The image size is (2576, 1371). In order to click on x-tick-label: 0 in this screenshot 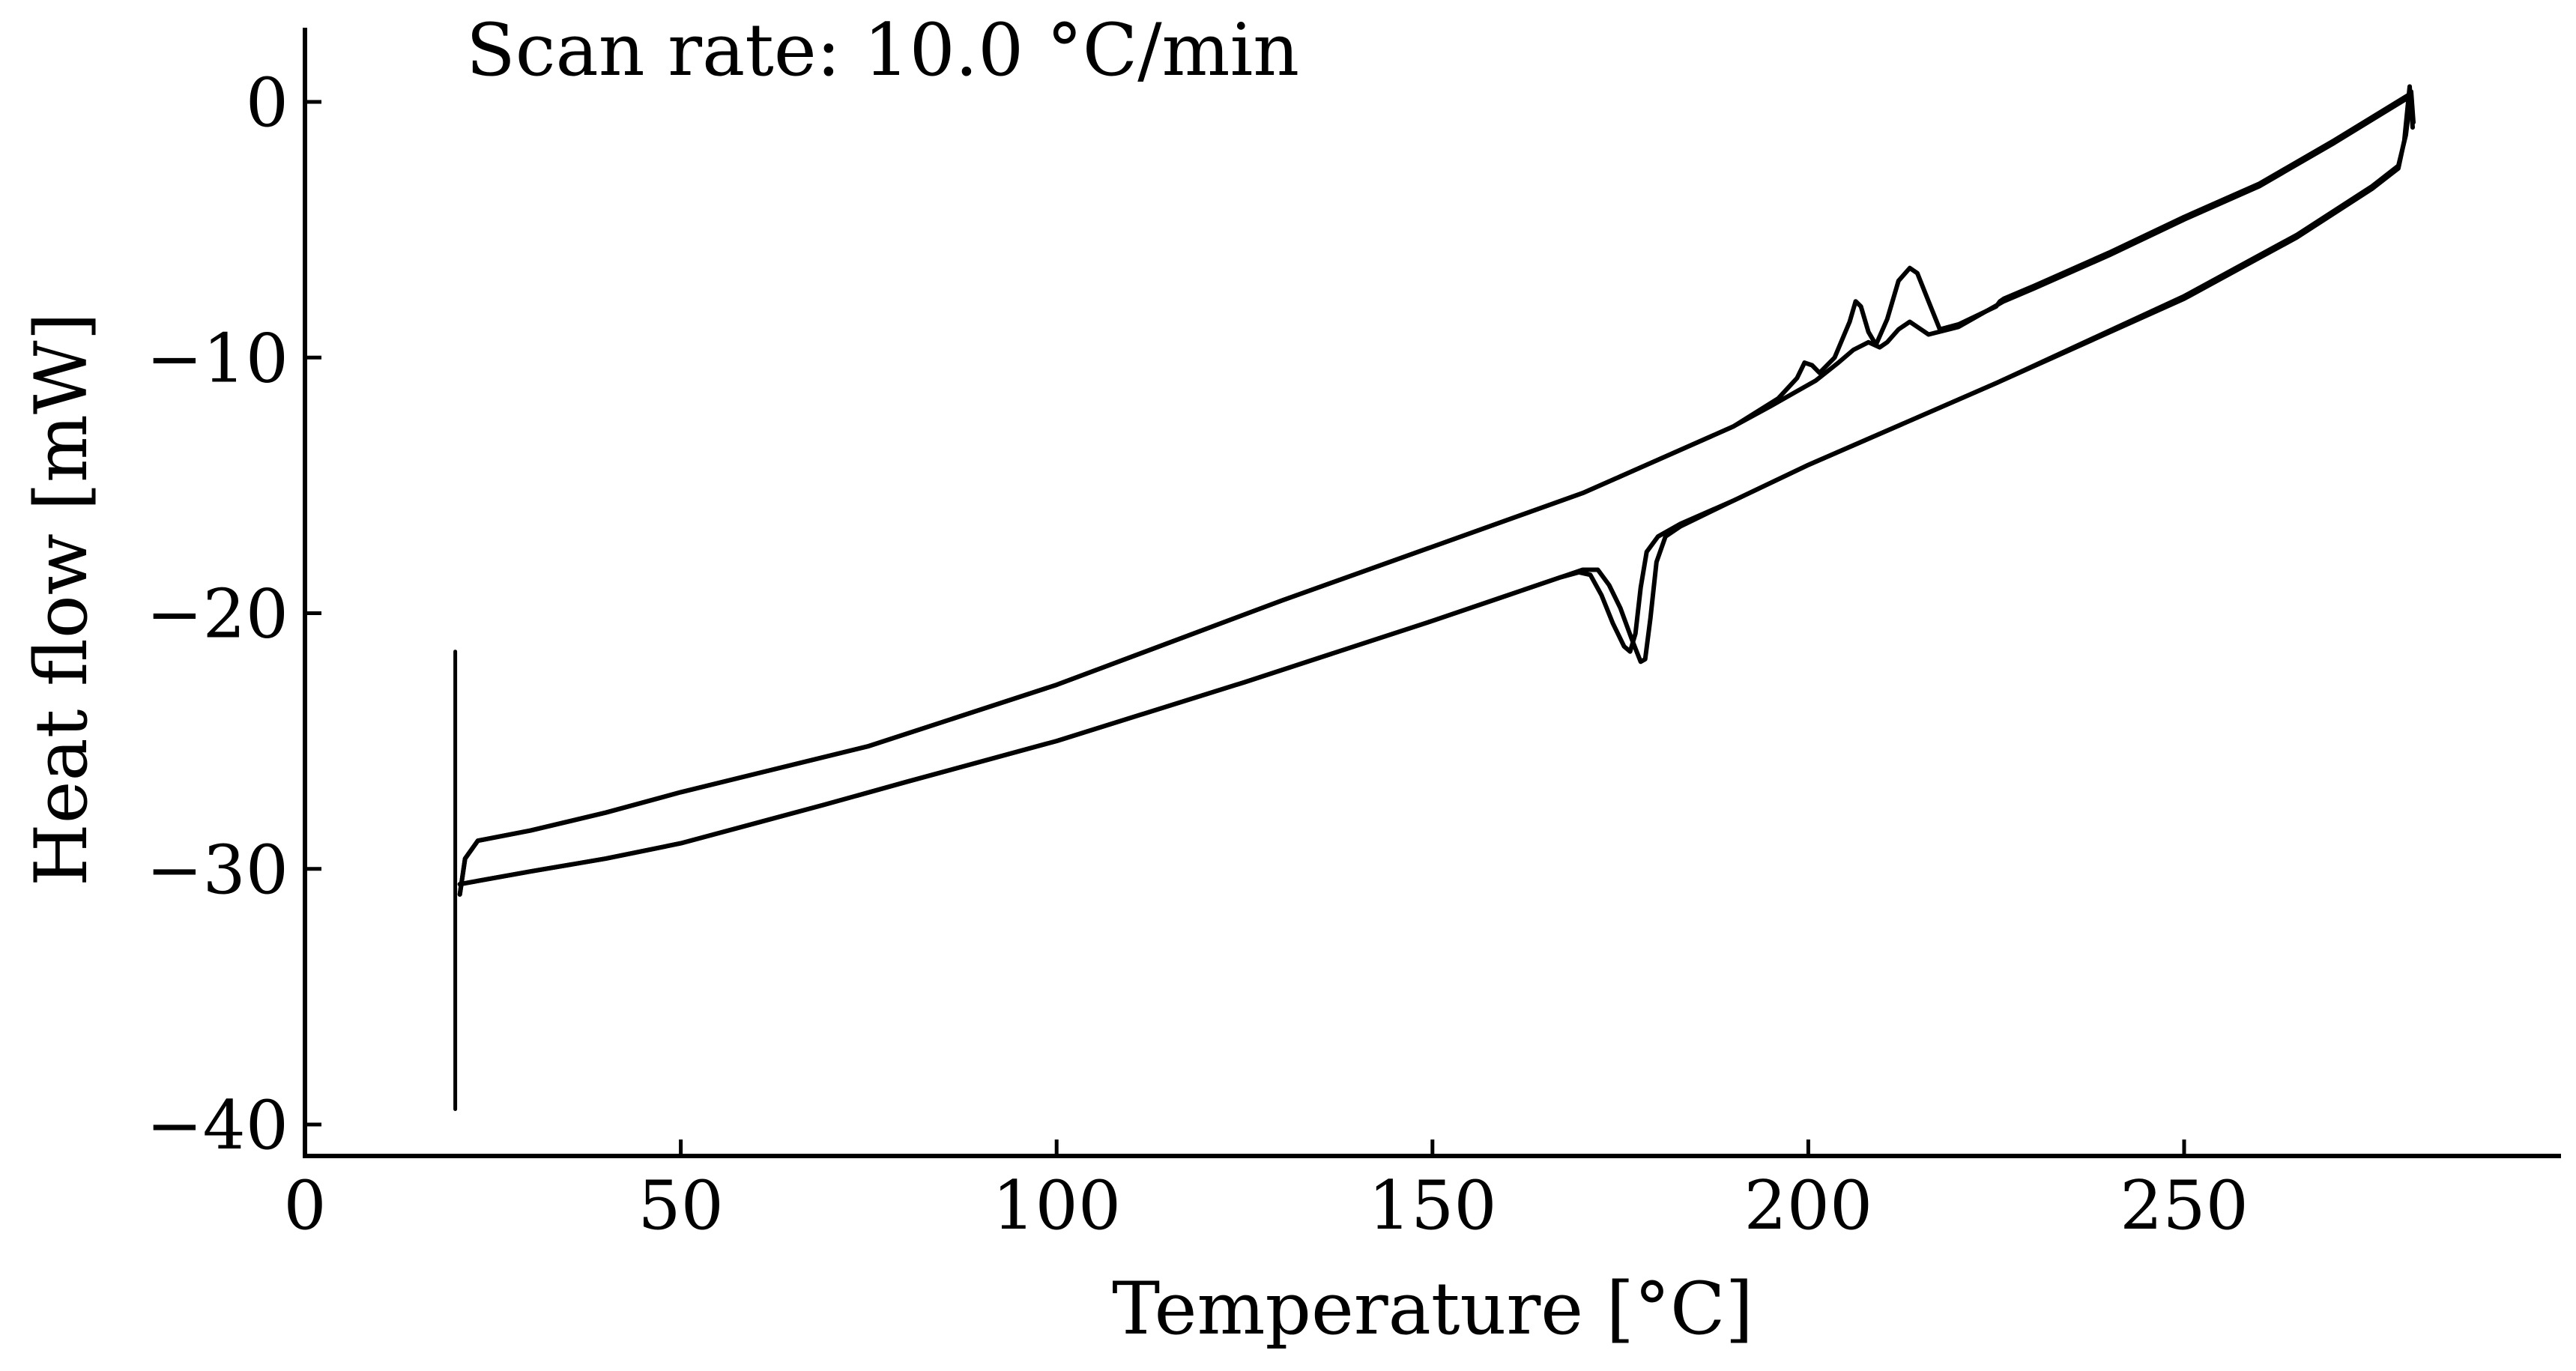, I will do `click(304, 1205)`.